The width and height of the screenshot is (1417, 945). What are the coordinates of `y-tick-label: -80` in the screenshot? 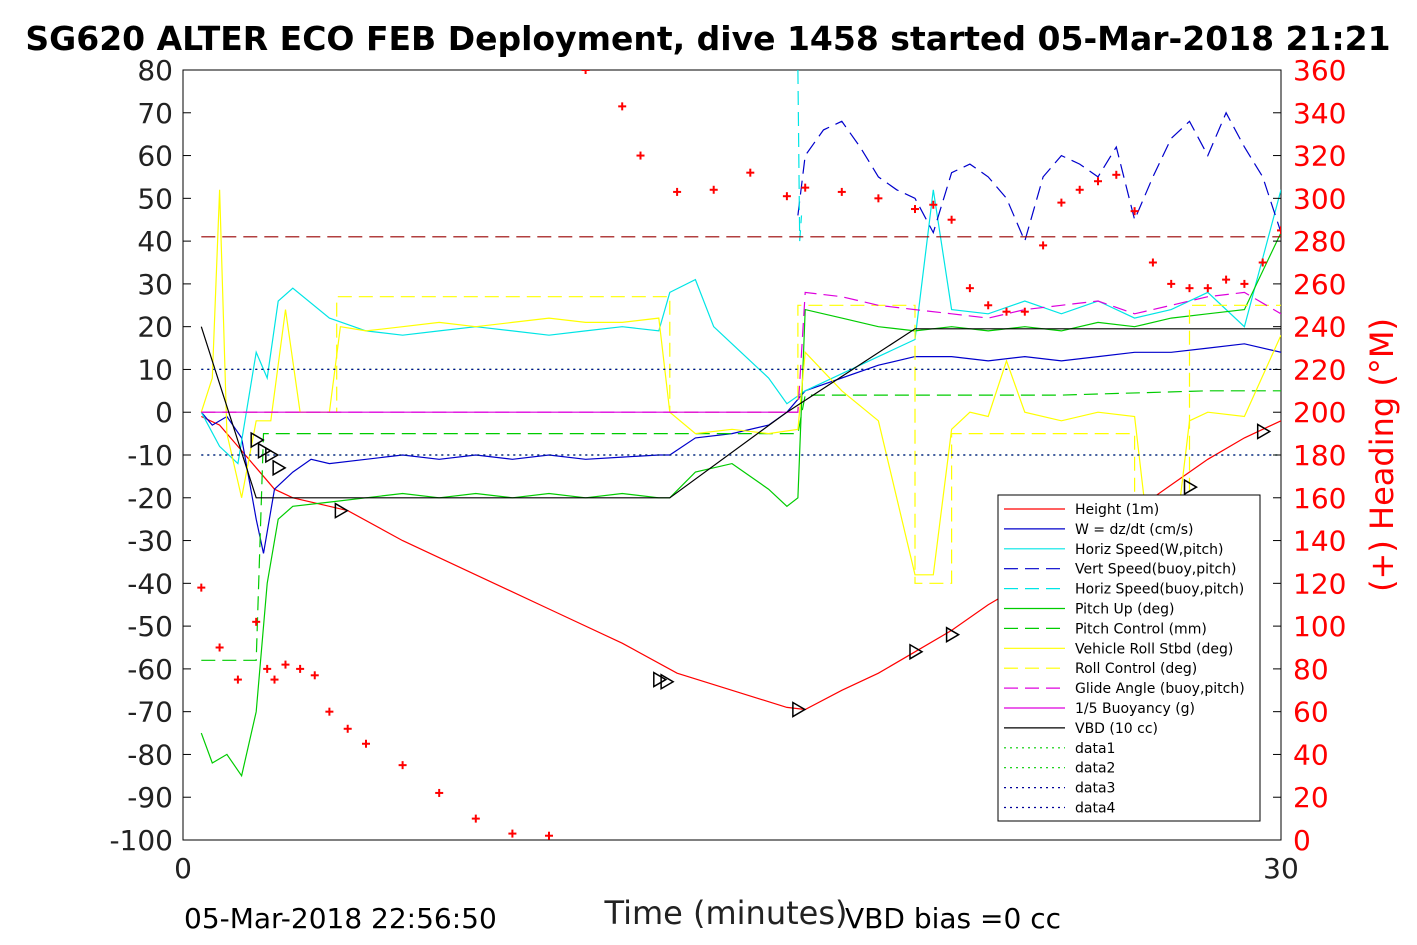 It's located at (150, 754).